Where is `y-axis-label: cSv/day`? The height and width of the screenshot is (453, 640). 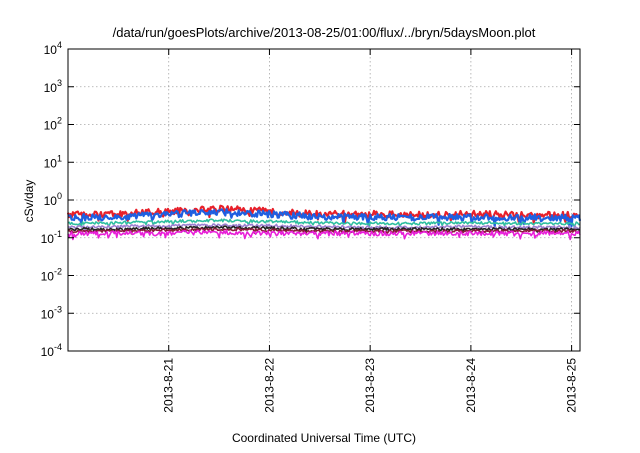
y-axis-label: cSv/day is located at coordinates (29, 201).